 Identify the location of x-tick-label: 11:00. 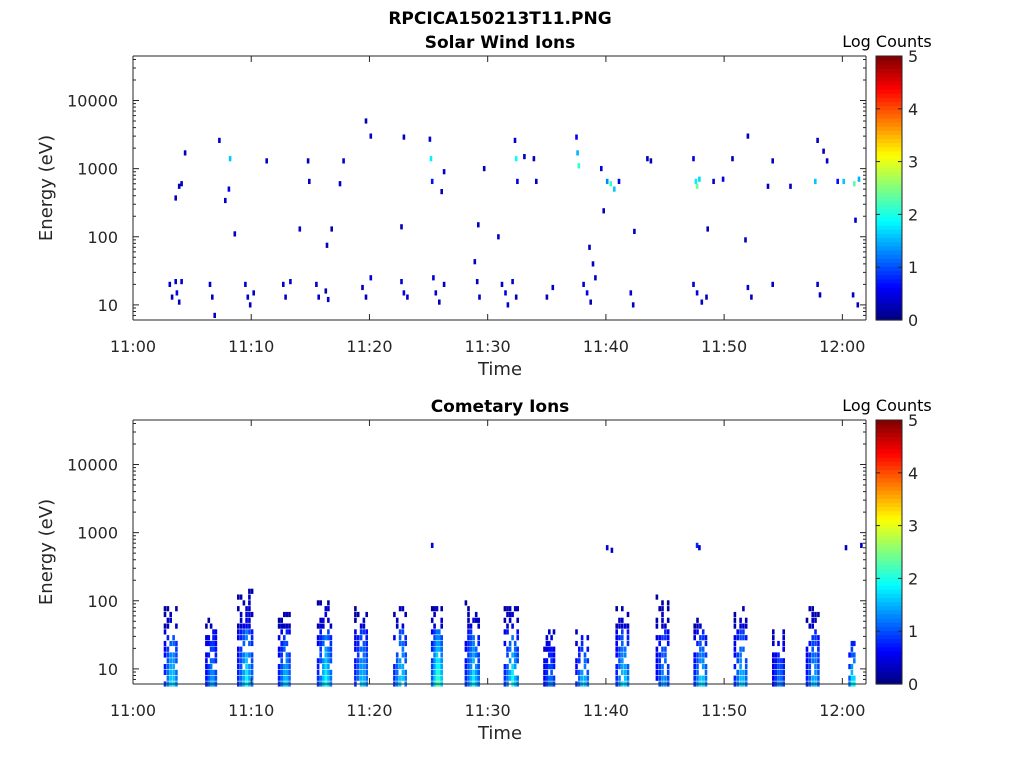
(133, 710).